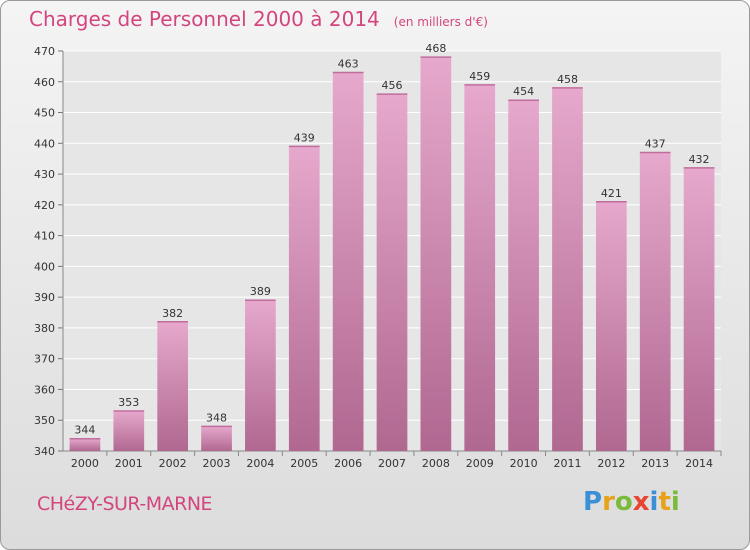 Image resolution: width=750 pixels, height=550 pixels. I want to click on y-tick-label: 410, so click(44, 236).